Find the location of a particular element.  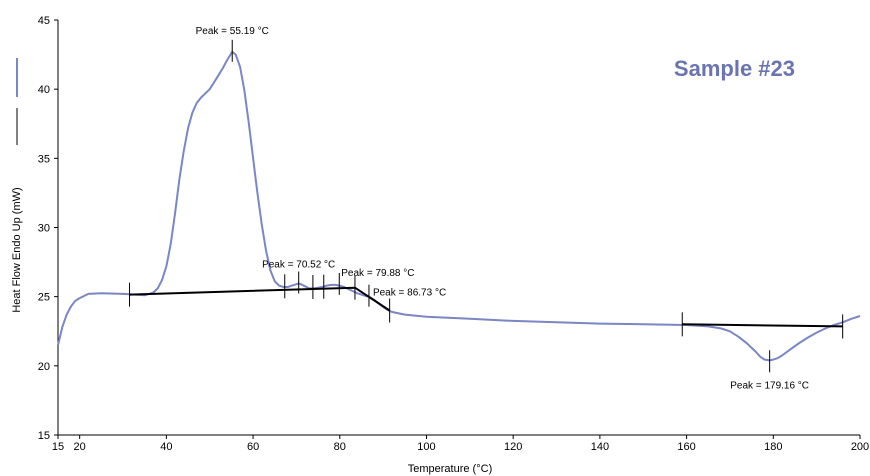

peak-label: Peak = 55.19 °C is located at coordinates (232, 31).